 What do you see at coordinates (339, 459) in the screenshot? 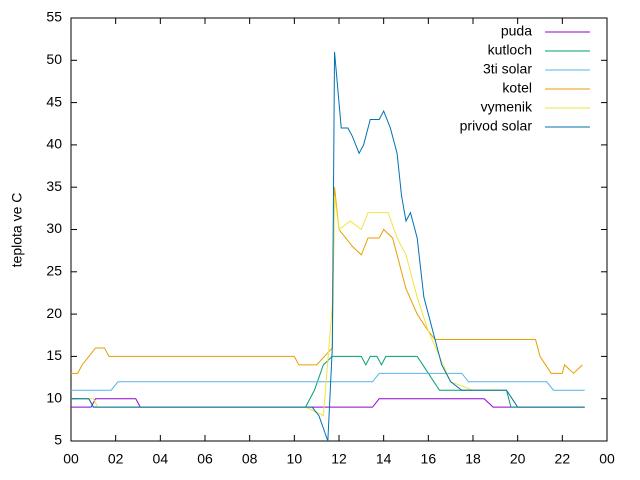
I see `x-tick-label: 12` at bounding box center [339, 459].